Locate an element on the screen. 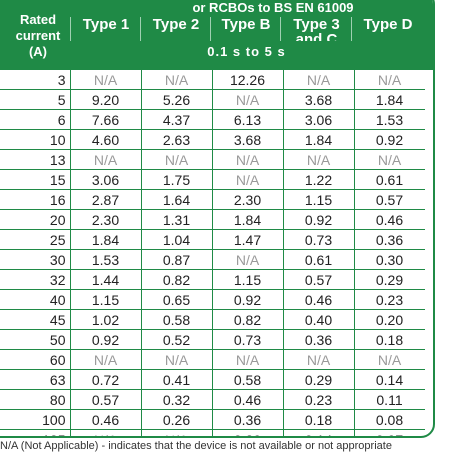 The width and height of the screenshot is (450, 452). value-cell: 1.53 is located at coordinates (106, 259).